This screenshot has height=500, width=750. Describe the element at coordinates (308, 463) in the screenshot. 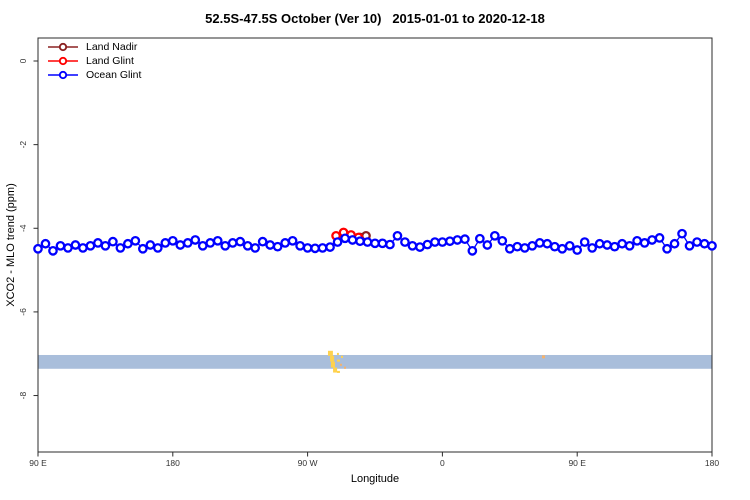

I see `x-axis-tick-label: 90 W` at that location.